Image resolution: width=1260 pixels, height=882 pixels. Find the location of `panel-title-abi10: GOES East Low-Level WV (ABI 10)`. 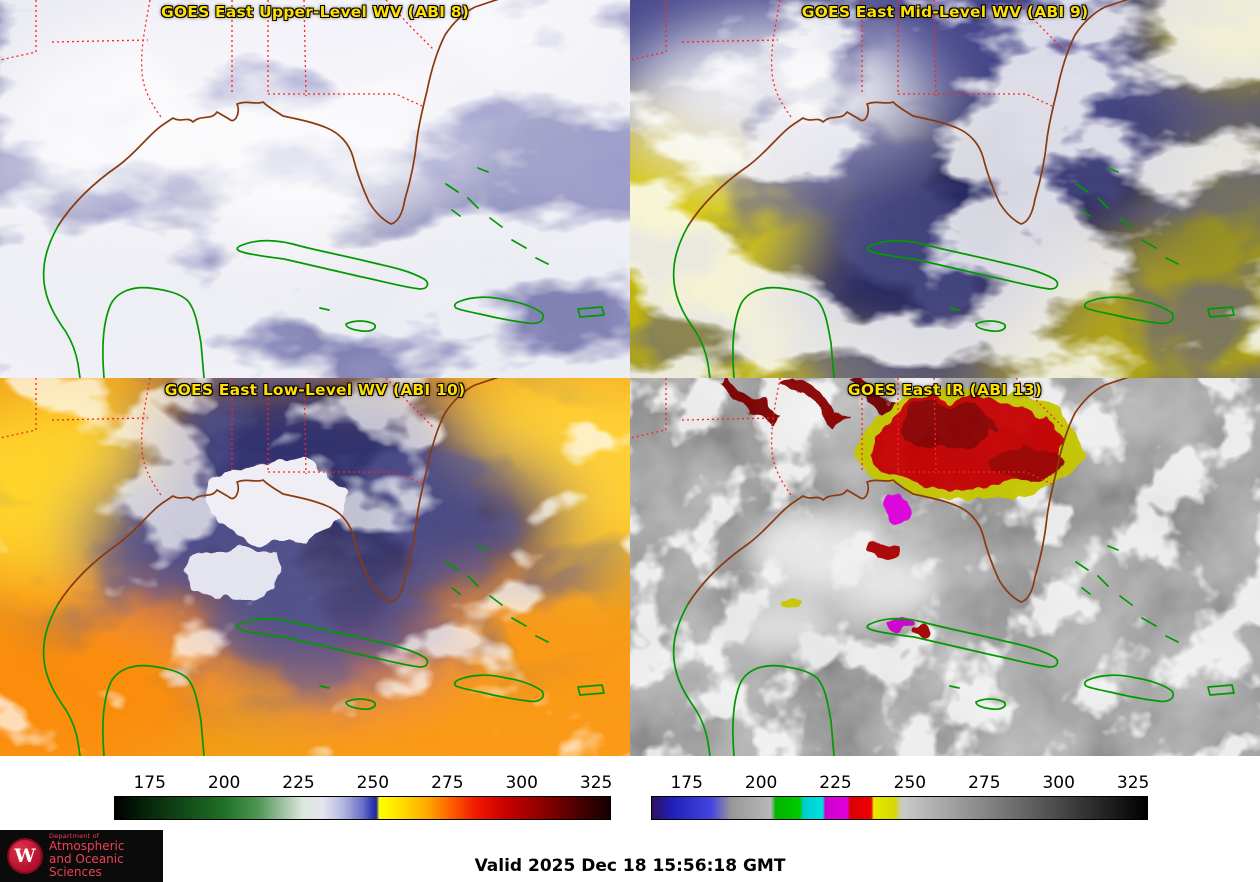

panel-title-abi10: GOES East Low-Level WV (ABI 10) is located at coordinates (315, 390).